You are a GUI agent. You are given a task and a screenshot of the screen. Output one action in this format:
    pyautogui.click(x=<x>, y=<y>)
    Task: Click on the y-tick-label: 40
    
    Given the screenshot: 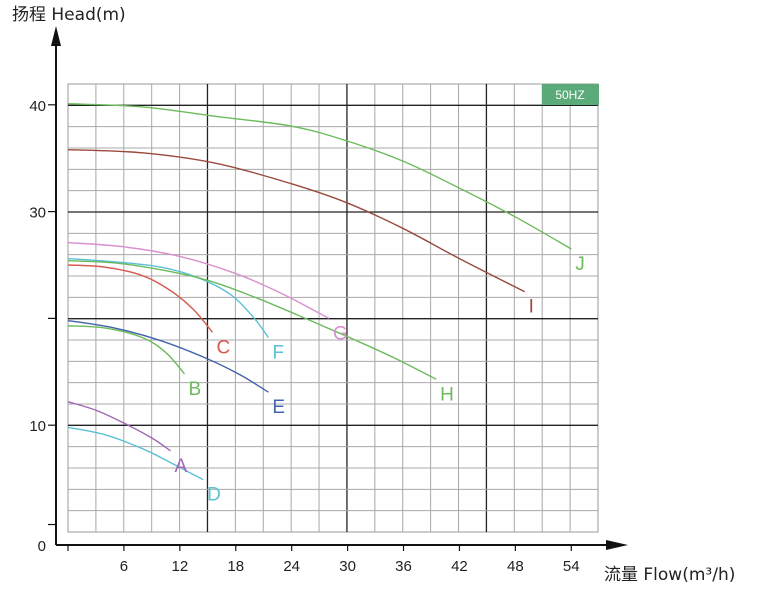 What is the action you would take?
    pyautogui.click(x=37, y=106)
    